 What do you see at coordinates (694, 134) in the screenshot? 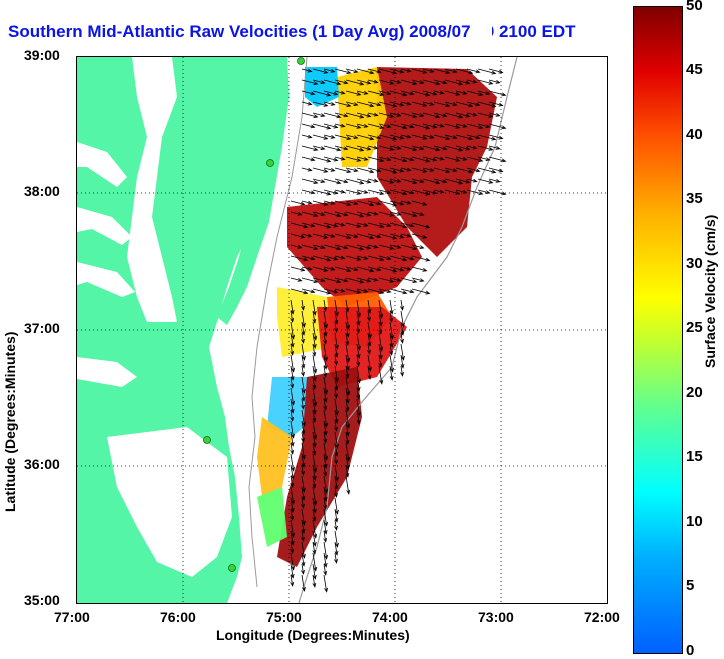
I see `colorbar-tick: 40` at bounding box center [694, 134].